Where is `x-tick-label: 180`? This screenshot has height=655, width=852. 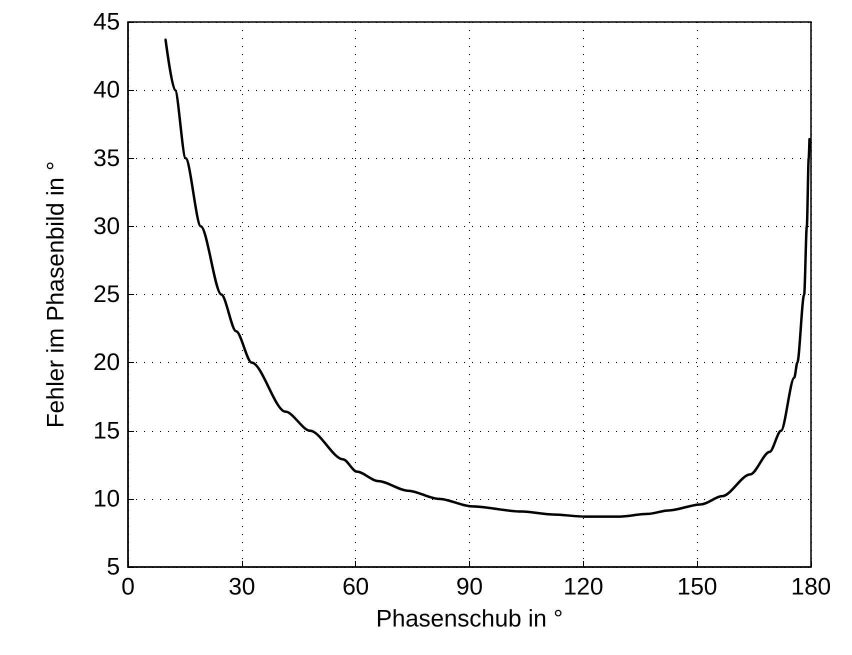
x-tick-label: 180 is located at coordinates (811, 587).